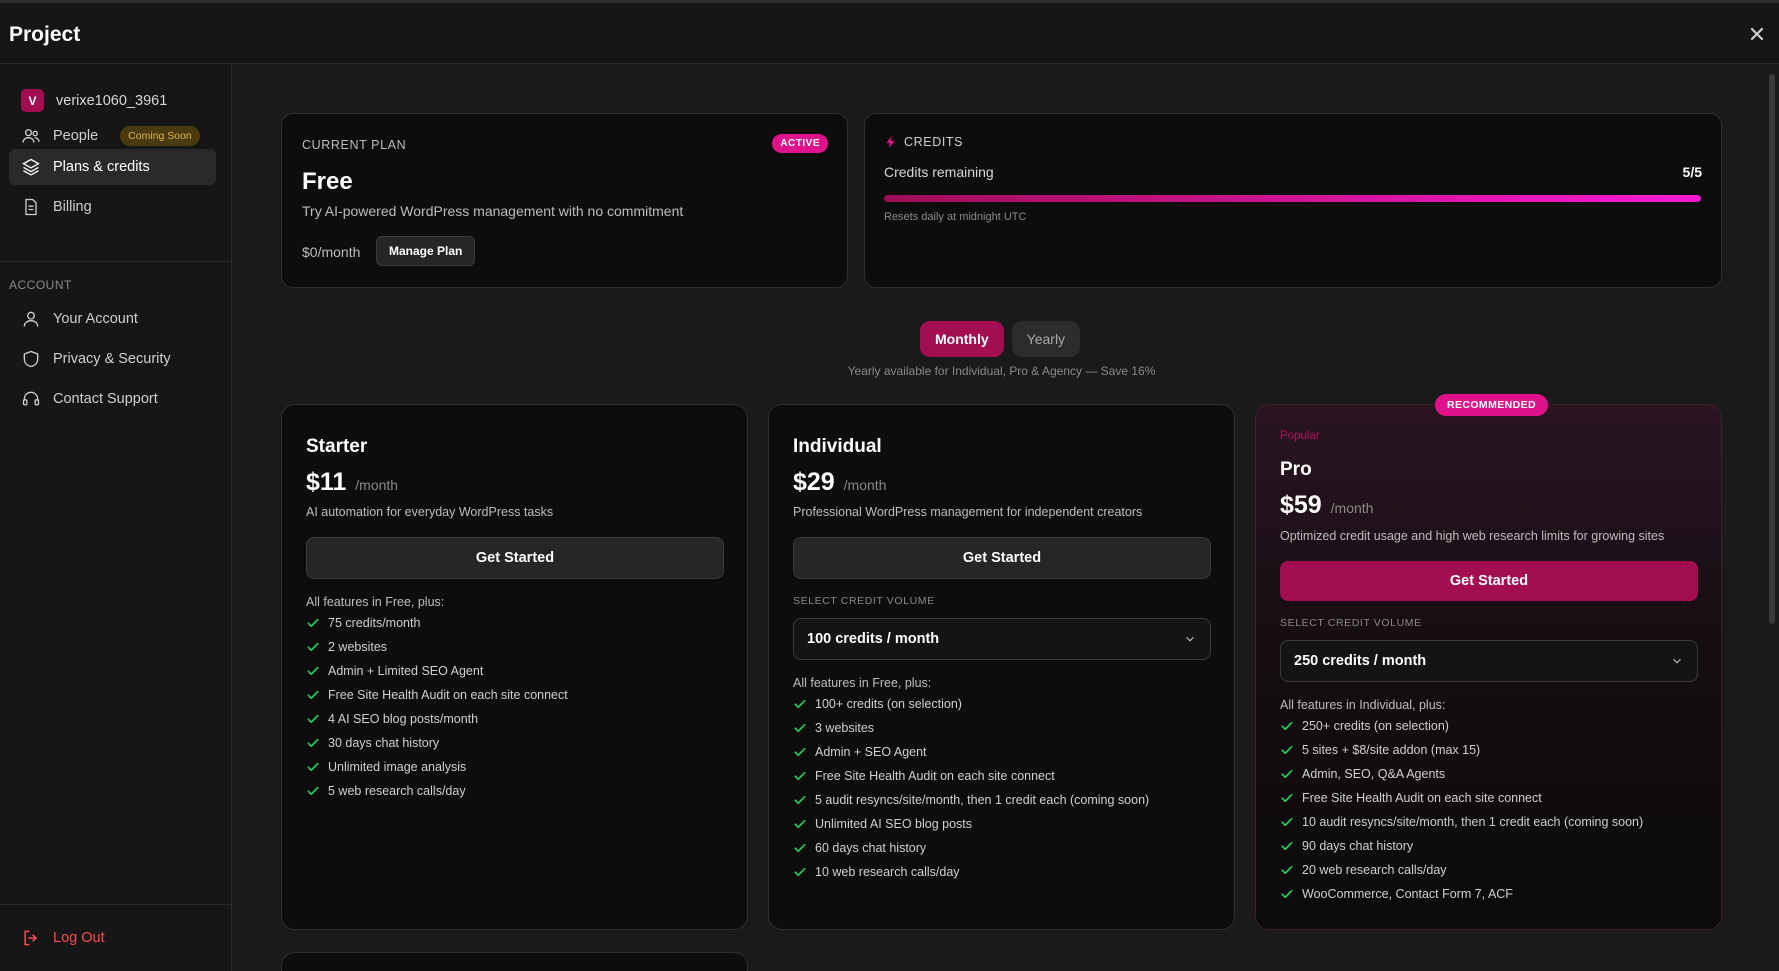 Image resolution: width=1779 pixels, height=971 pixels. I want to click on credits-remaining-label: Credits remaining, so click(939, 172).